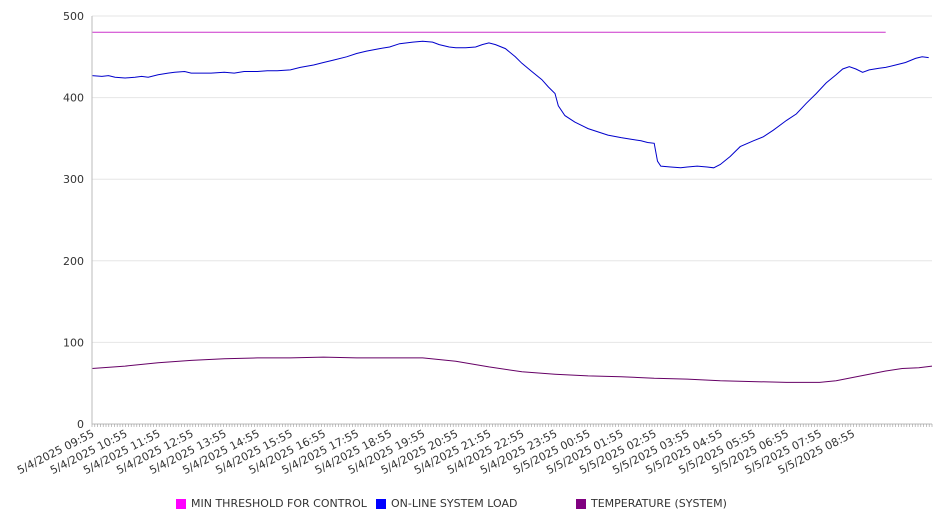 This screenshot has height=526, width=946. Describe the element at coordinates (73, 220) in the screenshot. I see `y-tick-labels: 0 100 200 300 400 500` at that location.